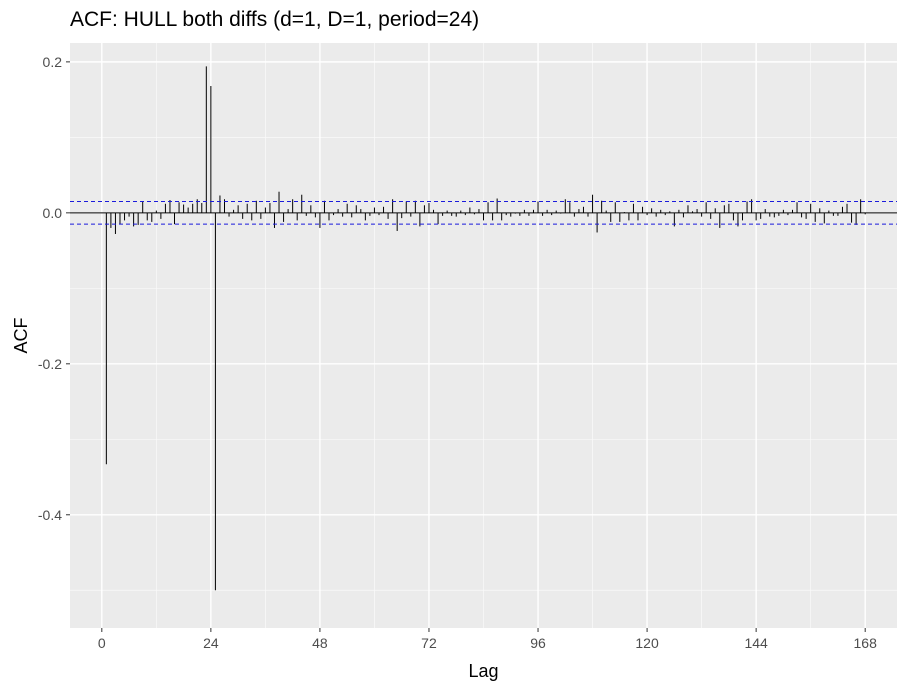 Image resolution: width=908 pixels, height=696 pixels. Describe the element at coordinates (211, 643) in the screenshot. I see `x-tick-label: 24` at that location.